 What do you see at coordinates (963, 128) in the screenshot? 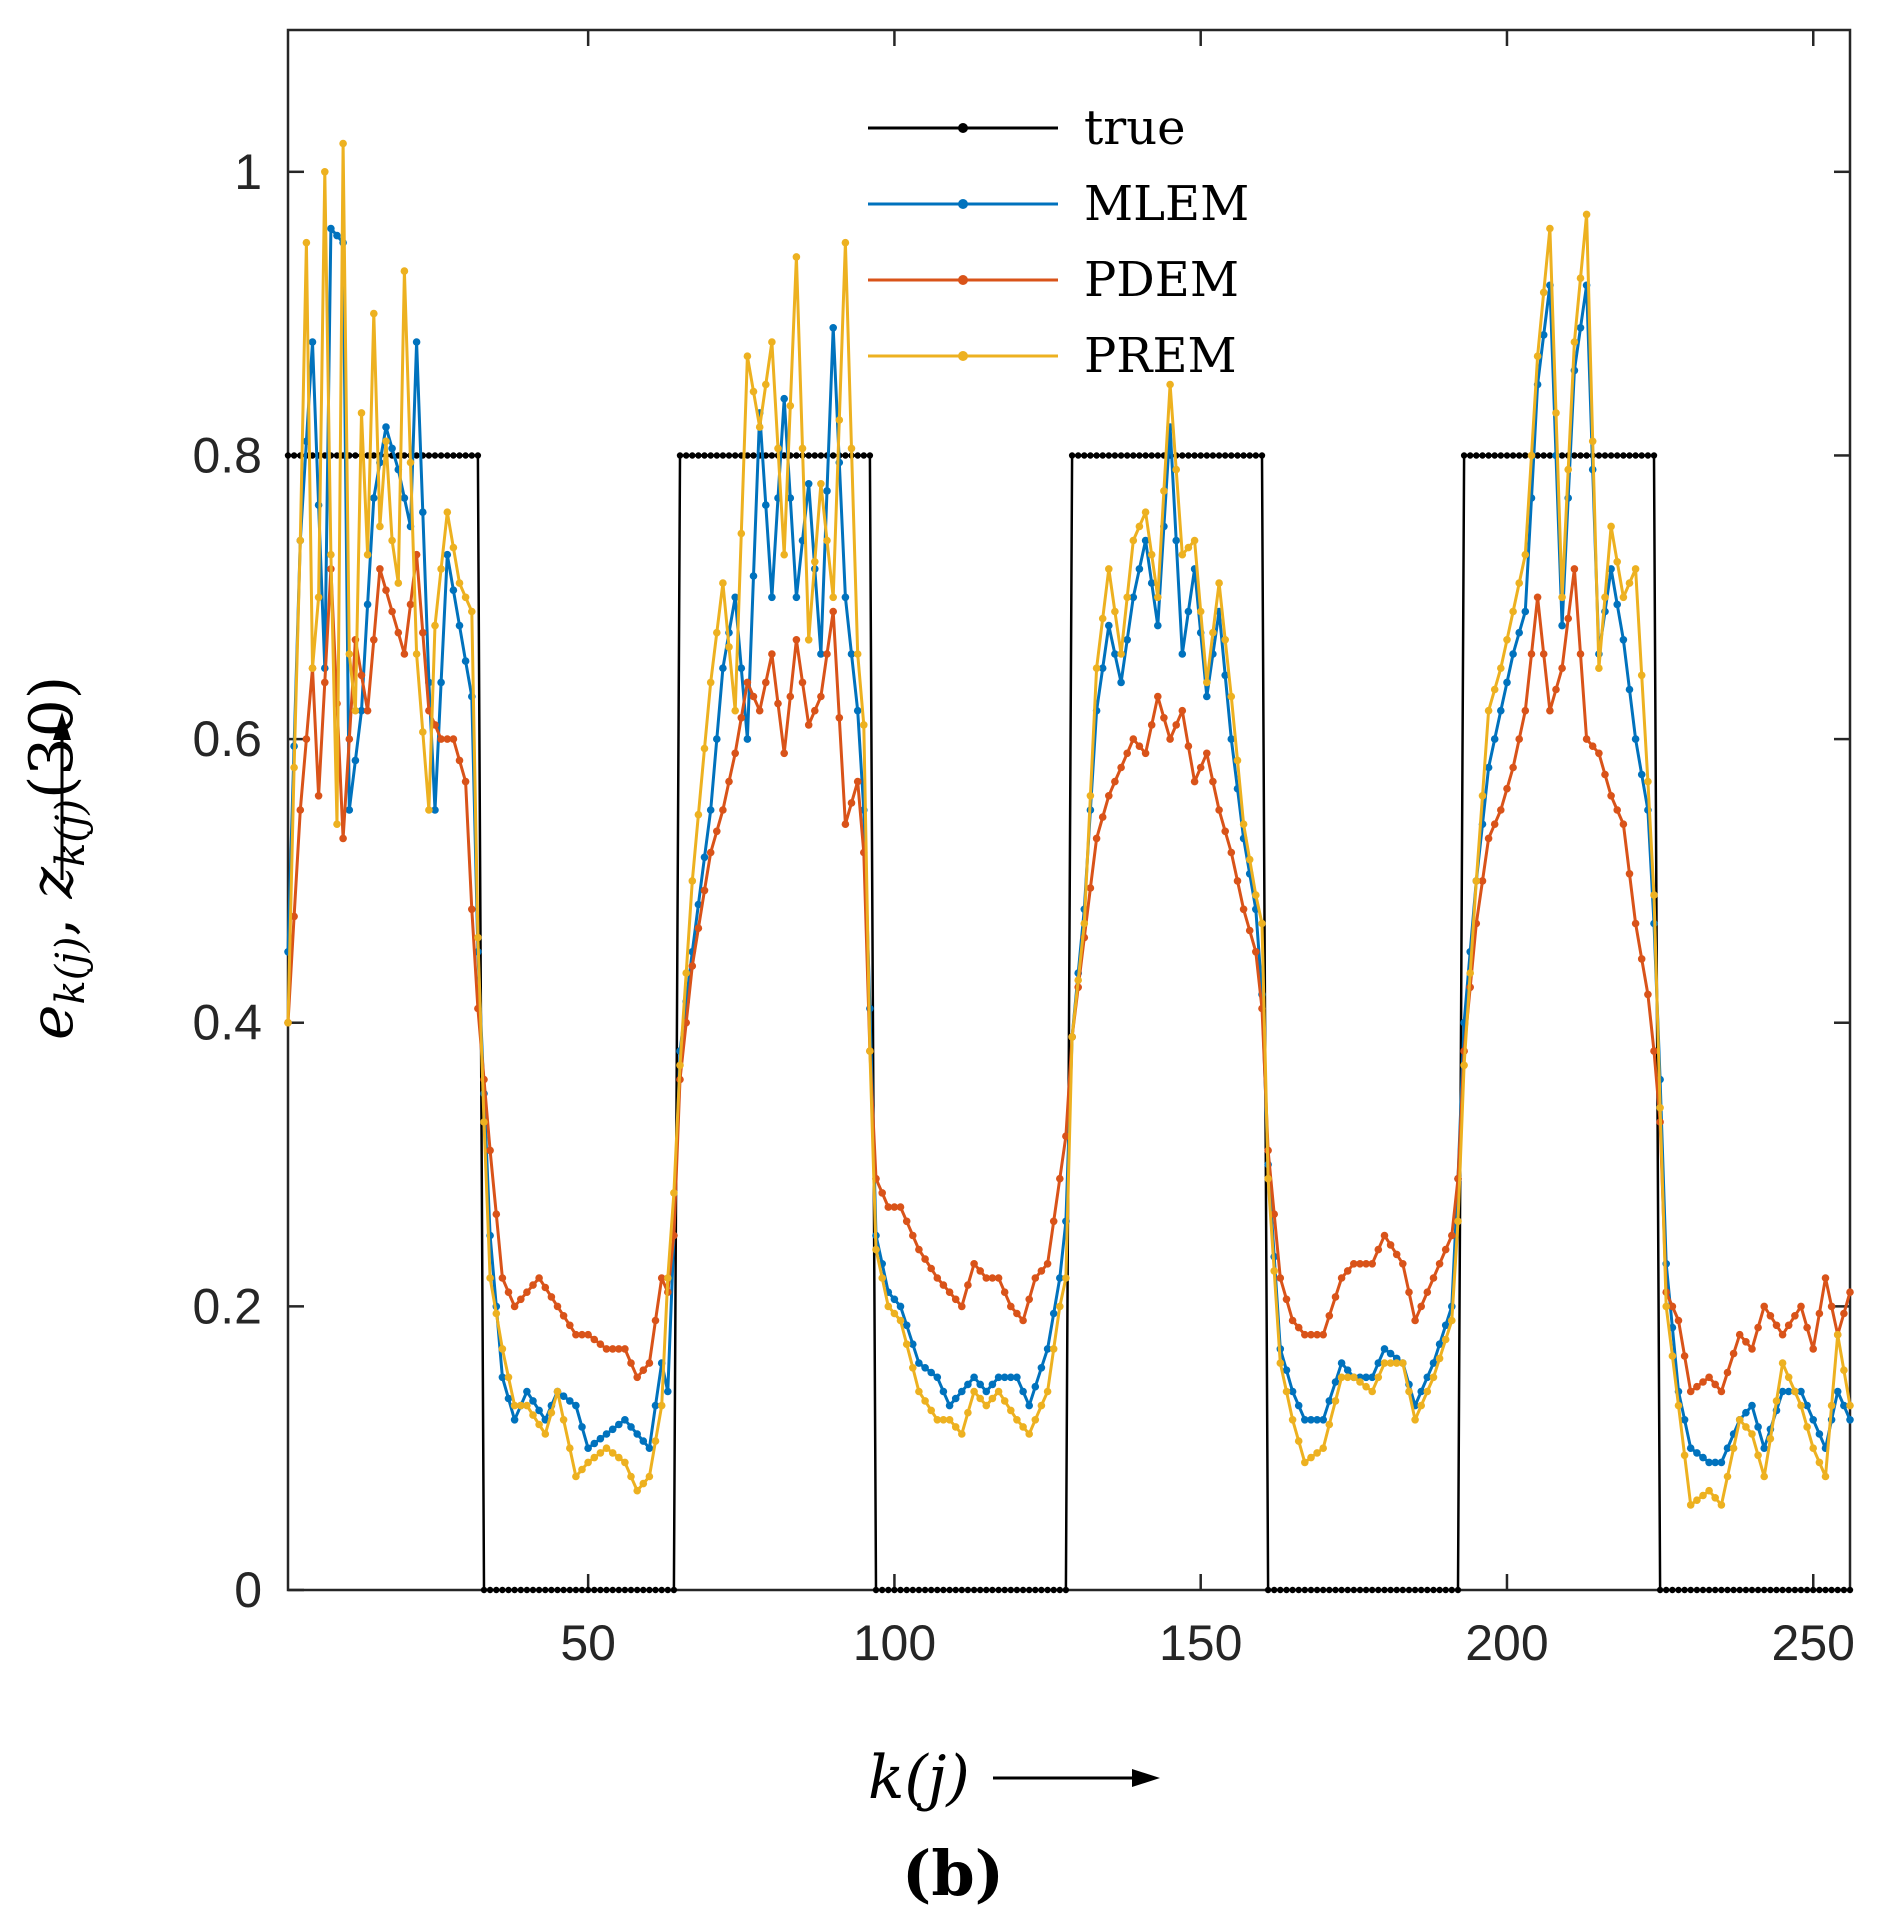
I see `legend-marker-true` at bounding box center [963, 128].